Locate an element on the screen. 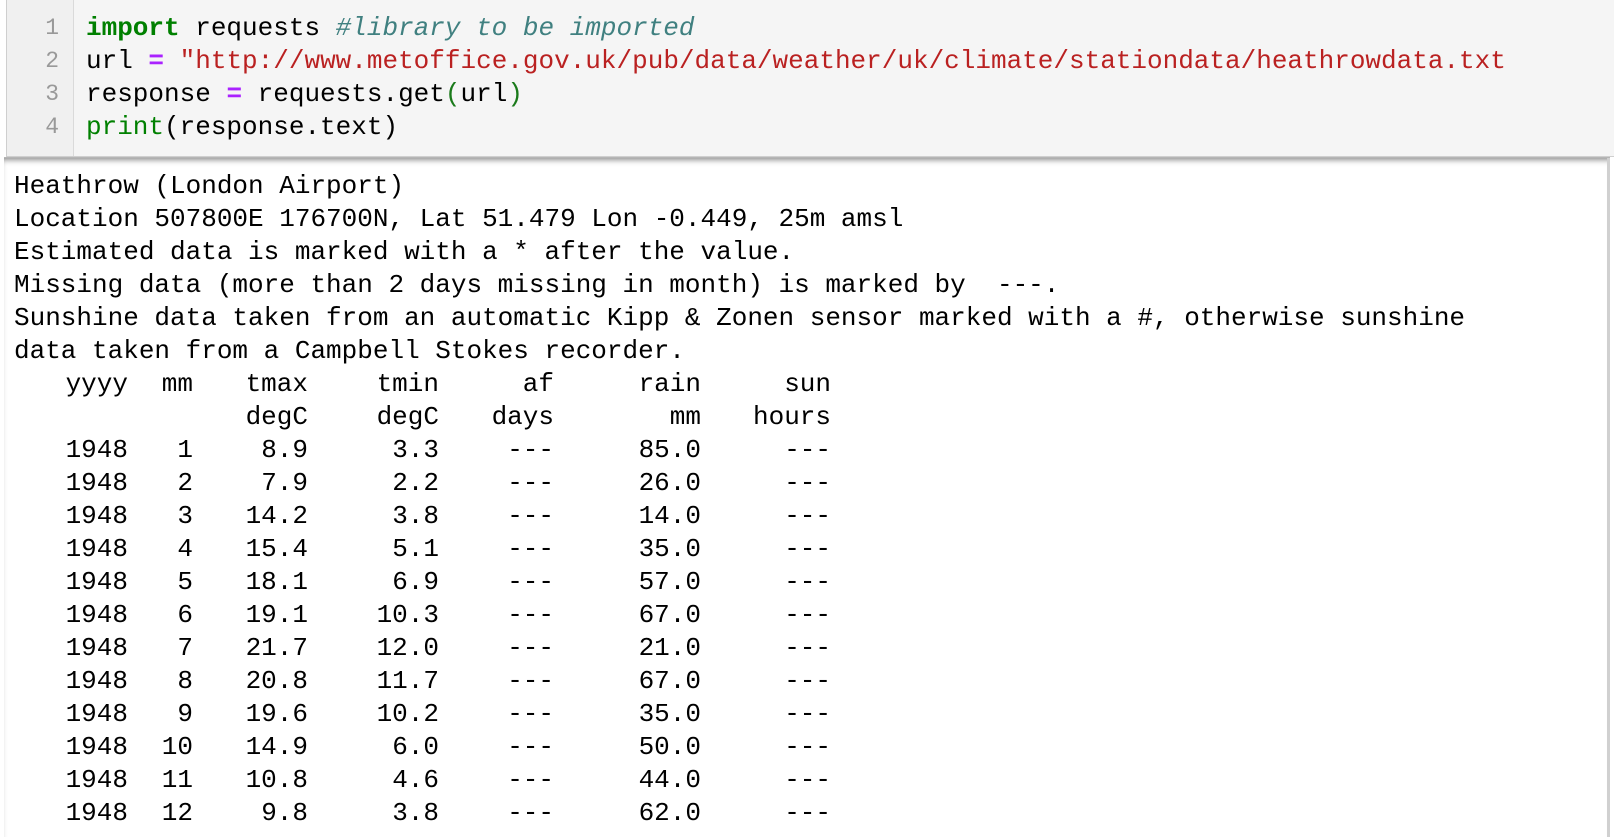  column-unit-rain: mm is located at coordinates (685, 417).